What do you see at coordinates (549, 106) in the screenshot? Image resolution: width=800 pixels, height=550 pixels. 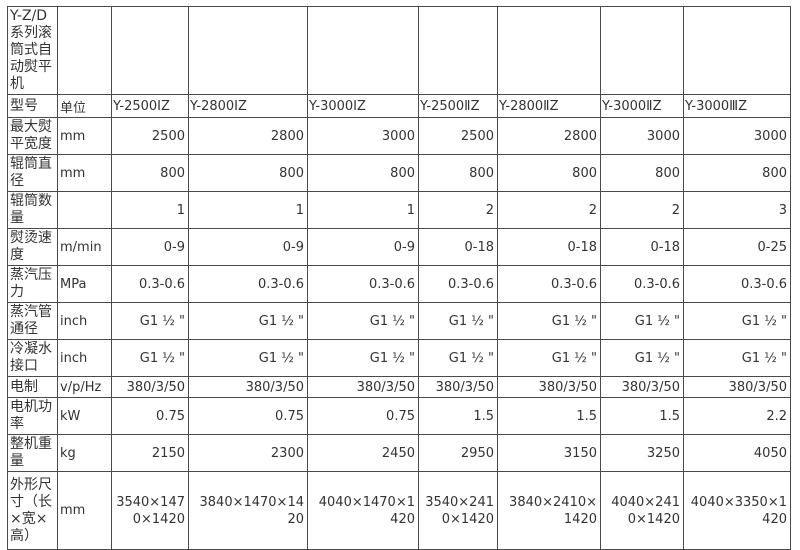 I see `model-header-cell: Y-2800ⅡZ` at bounding box center [549, 106].